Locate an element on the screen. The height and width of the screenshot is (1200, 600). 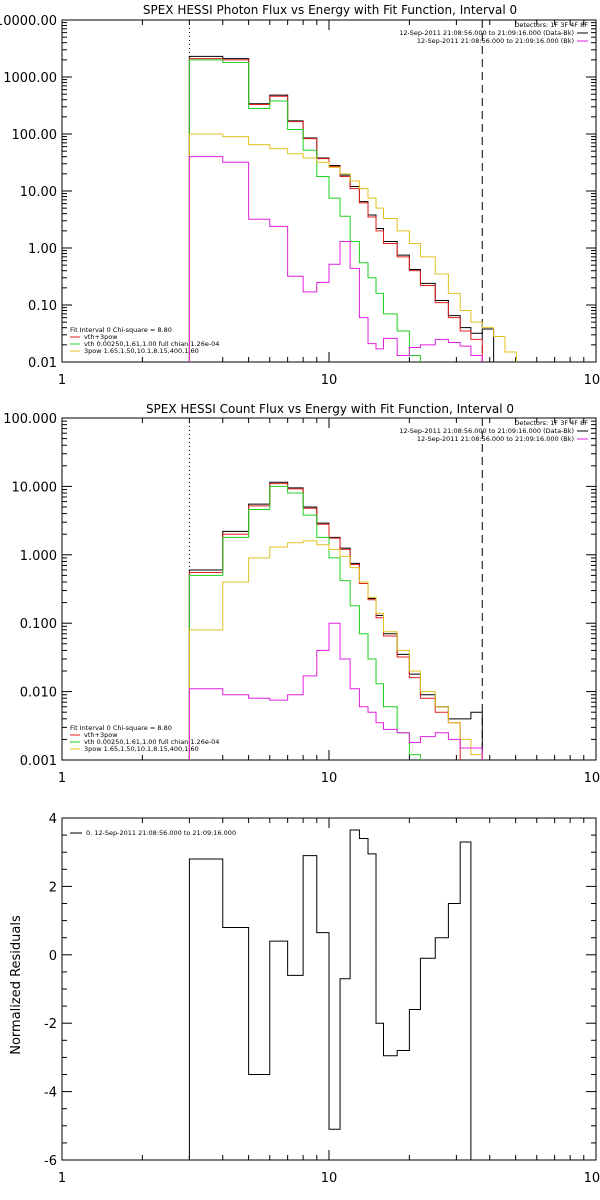
y-tick-label: 2 is located at coordinates (53, 887).